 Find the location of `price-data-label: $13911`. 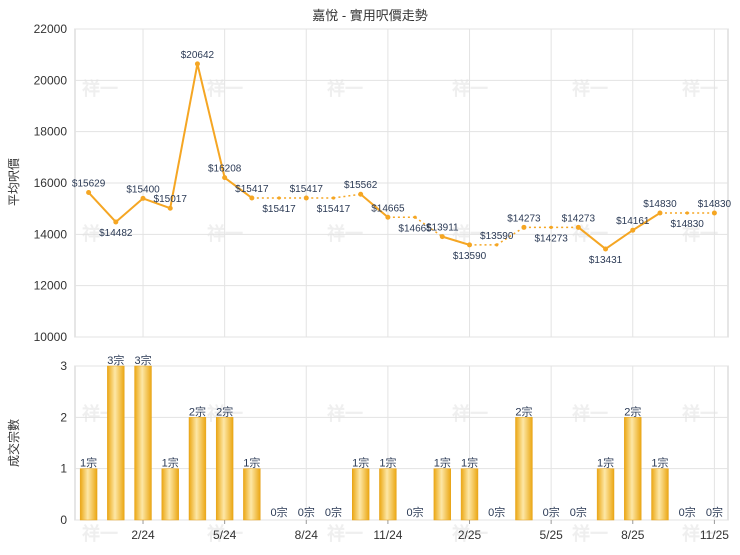

price-data-label: $13911 is located at coordinates (442, 228).